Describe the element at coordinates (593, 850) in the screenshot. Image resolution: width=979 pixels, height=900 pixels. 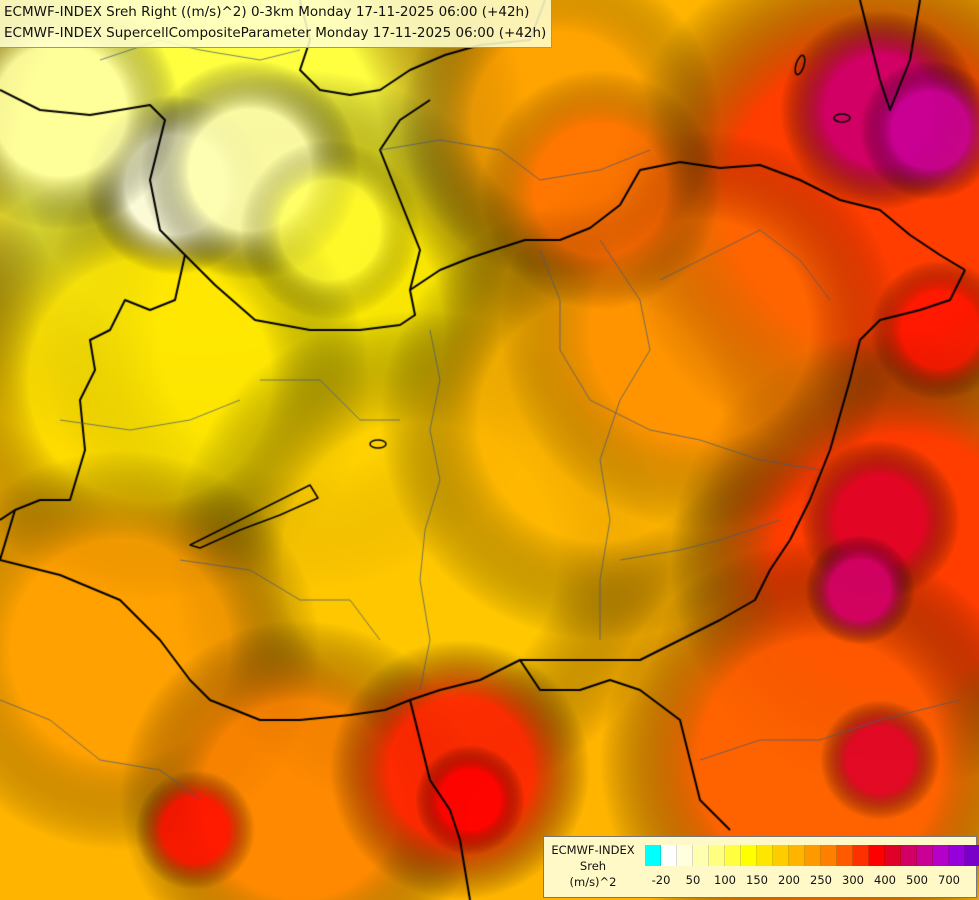
I see `legend-title-model: ECMWF-INDEX` at that location.